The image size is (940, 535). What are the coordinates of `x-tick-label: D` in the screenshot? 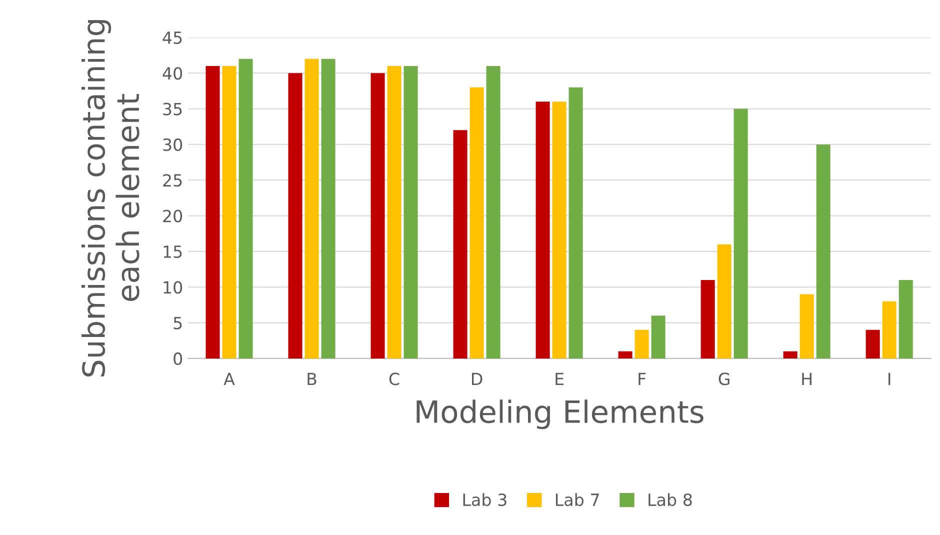 It's located at (477, 379).